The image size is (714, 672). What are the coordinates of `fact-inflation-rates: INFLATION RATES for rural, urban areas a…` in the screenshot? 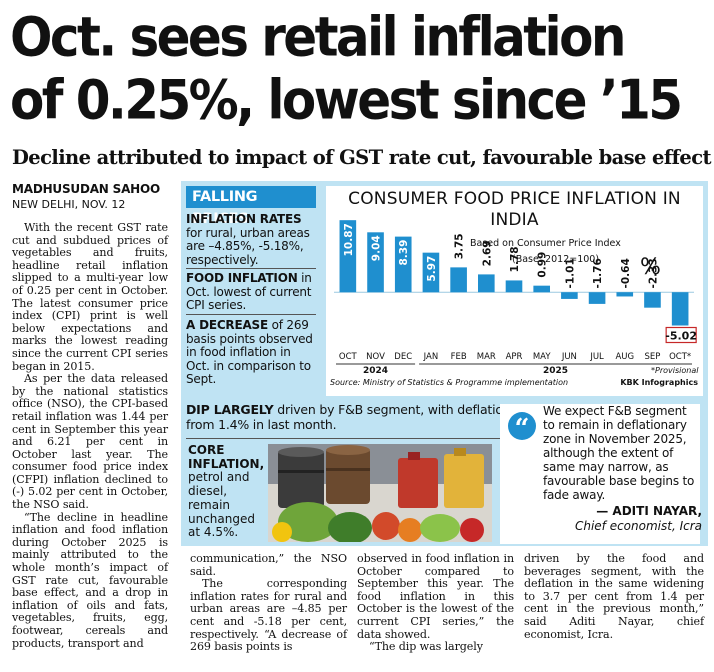 It's located at (251, 239).